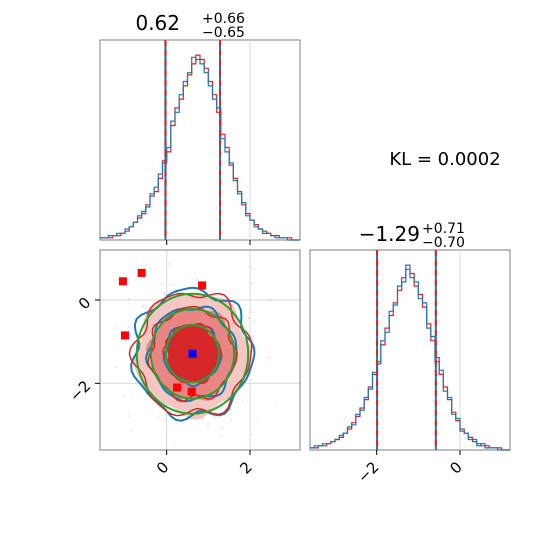 The width and height of the screenshot is (550, 550). Describe the element at coordinates (443, 229) in the screenshot. I see `param-2-plus-error: +0.71` at that location.